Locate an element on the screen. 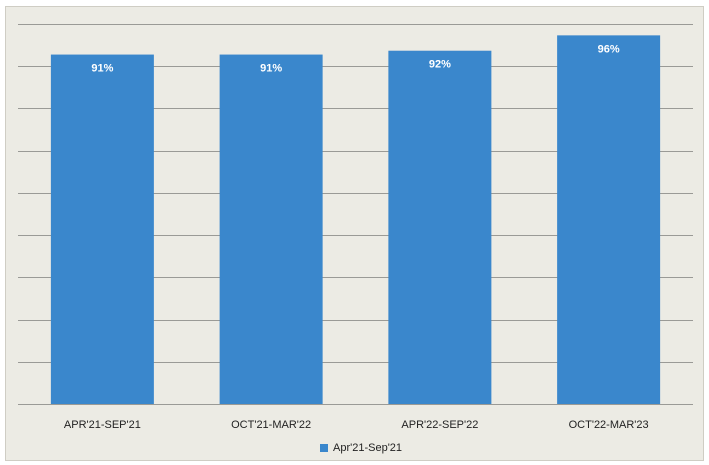  legend-label: Apr'21-Sep'21 is located at coordinates (368, 448).